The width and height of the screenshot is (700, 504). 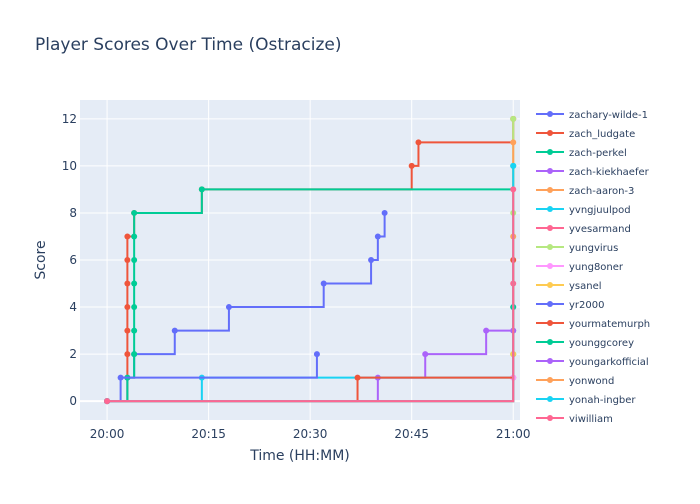 I want to click on legend-label: zachary-wilde-1, so click(x=608, y=115).